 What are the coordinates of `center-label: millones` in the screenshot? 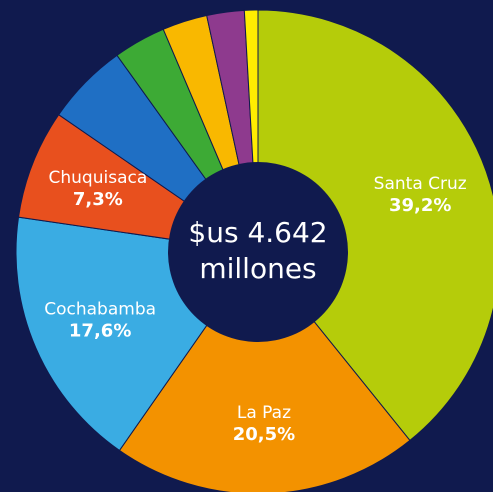 It's located at (257, 268).